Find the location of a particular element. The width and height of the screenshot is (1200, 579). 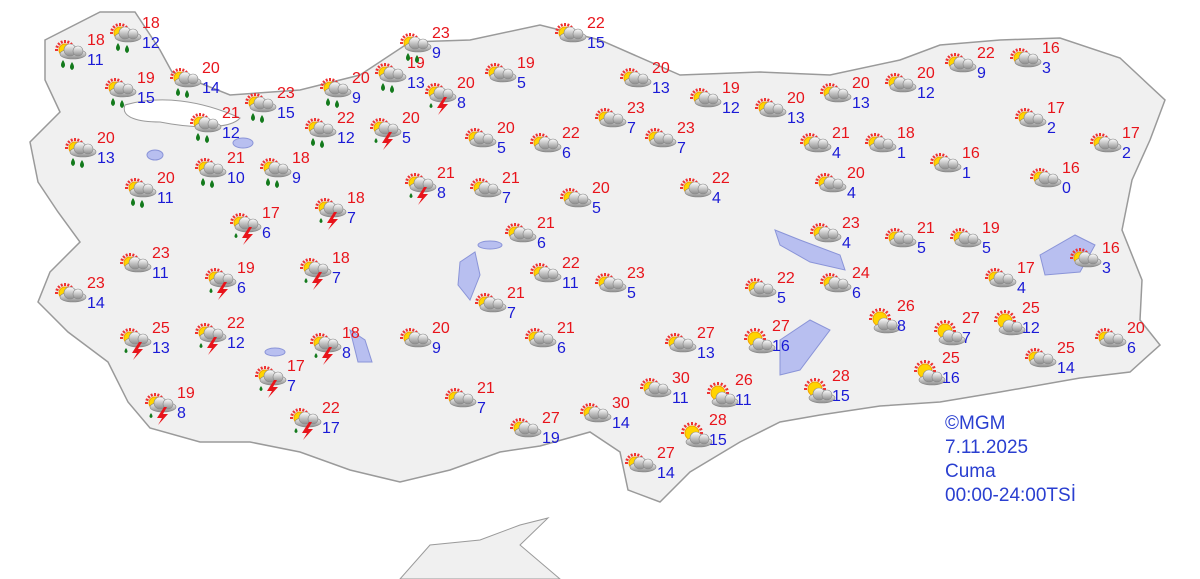

station: 20 9 is located at coordinates (348, 93).